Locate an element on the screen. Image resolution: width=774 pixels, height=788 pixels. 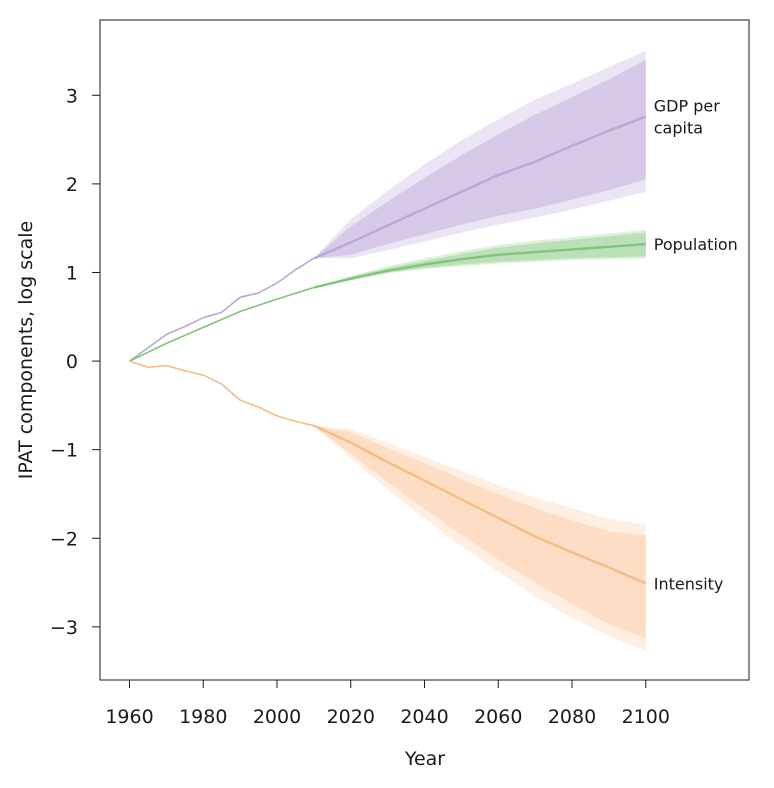
x-axis: 1960 1980 2000 2020 2040 2060 2080 2100 is located at coordinates (387, 704).